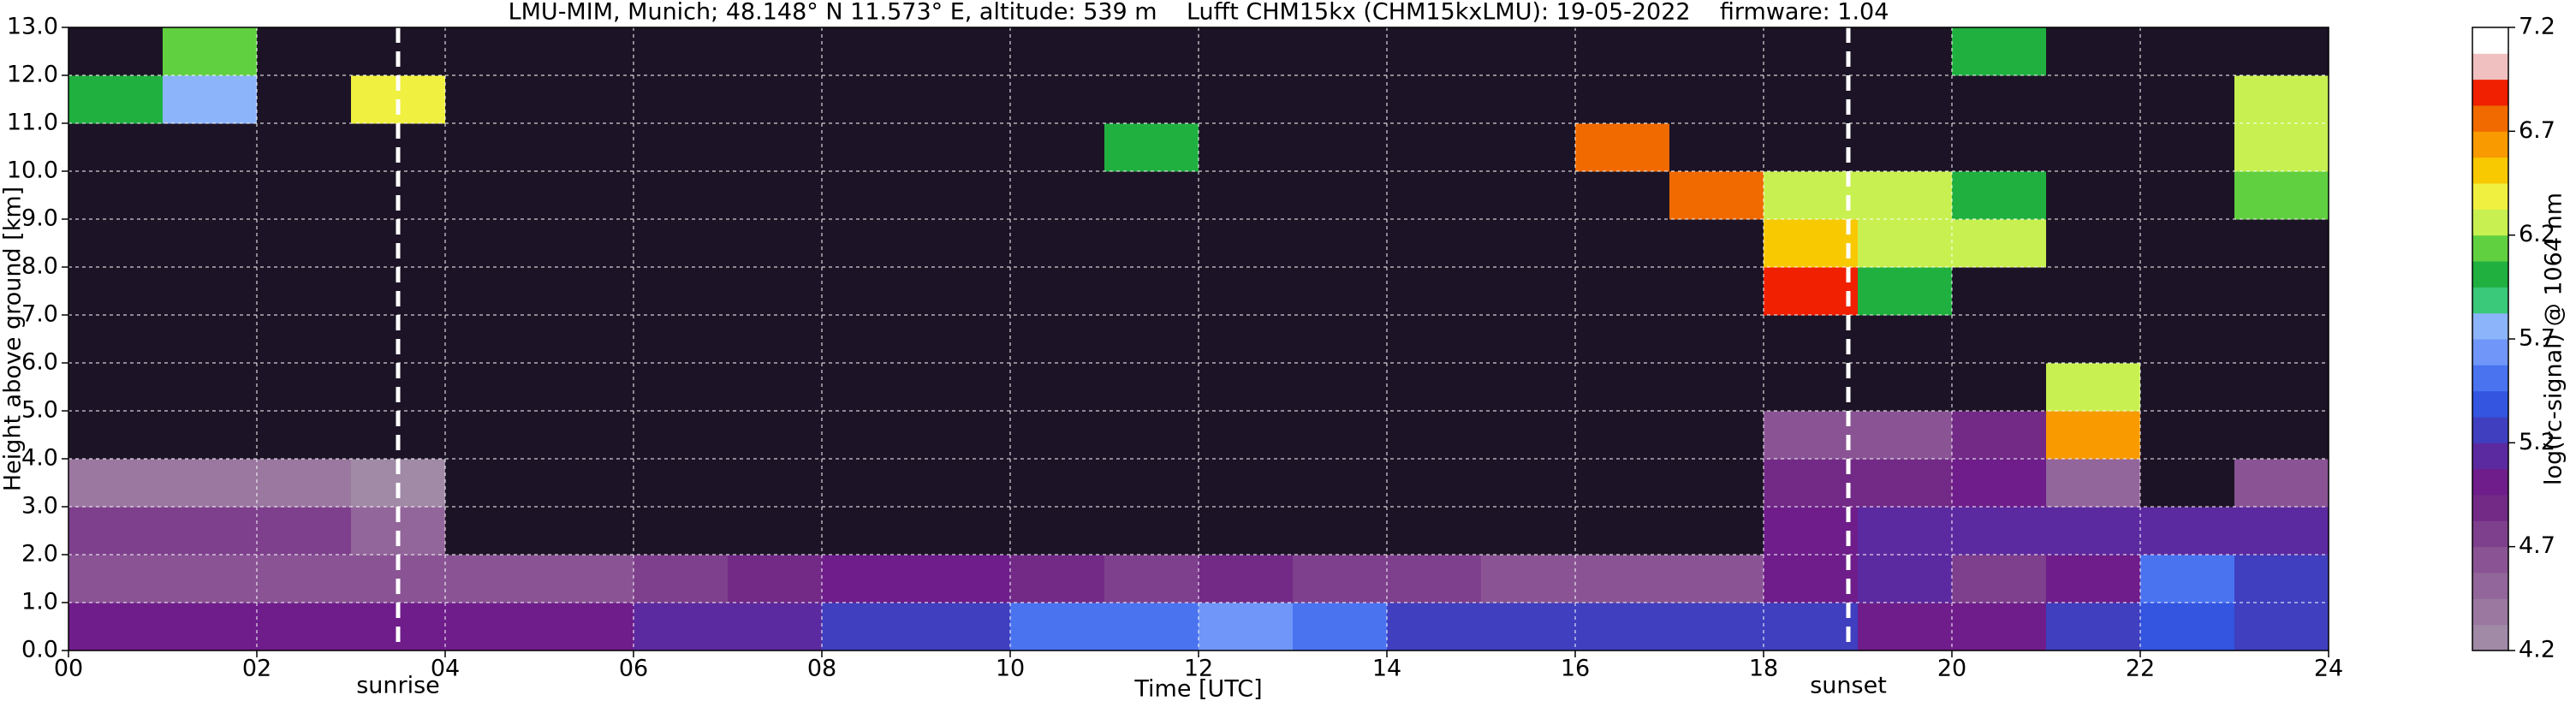  Describe the element at coordinates (39, 362) in the screenshot. I see `y-tick-label: 6.0` at that location.